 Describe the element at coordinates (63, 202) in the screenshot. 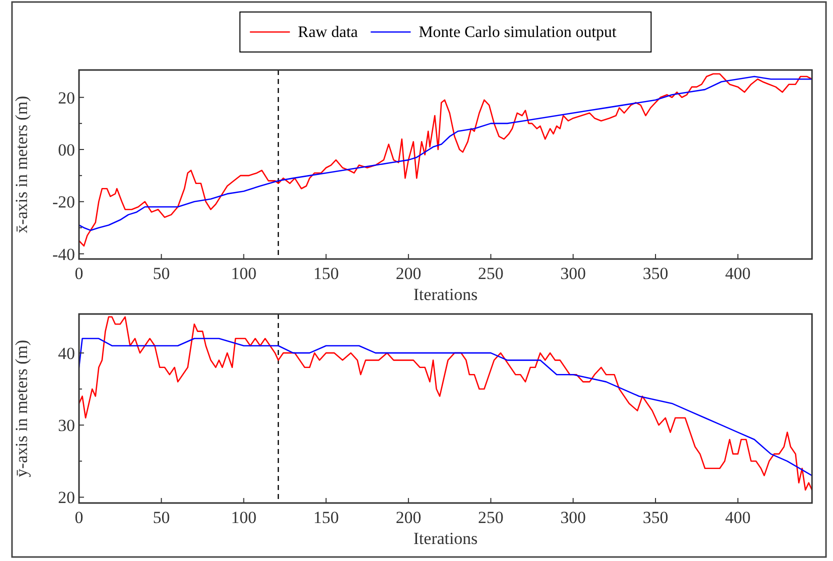

I see `y-tick-label: -20` at that location.